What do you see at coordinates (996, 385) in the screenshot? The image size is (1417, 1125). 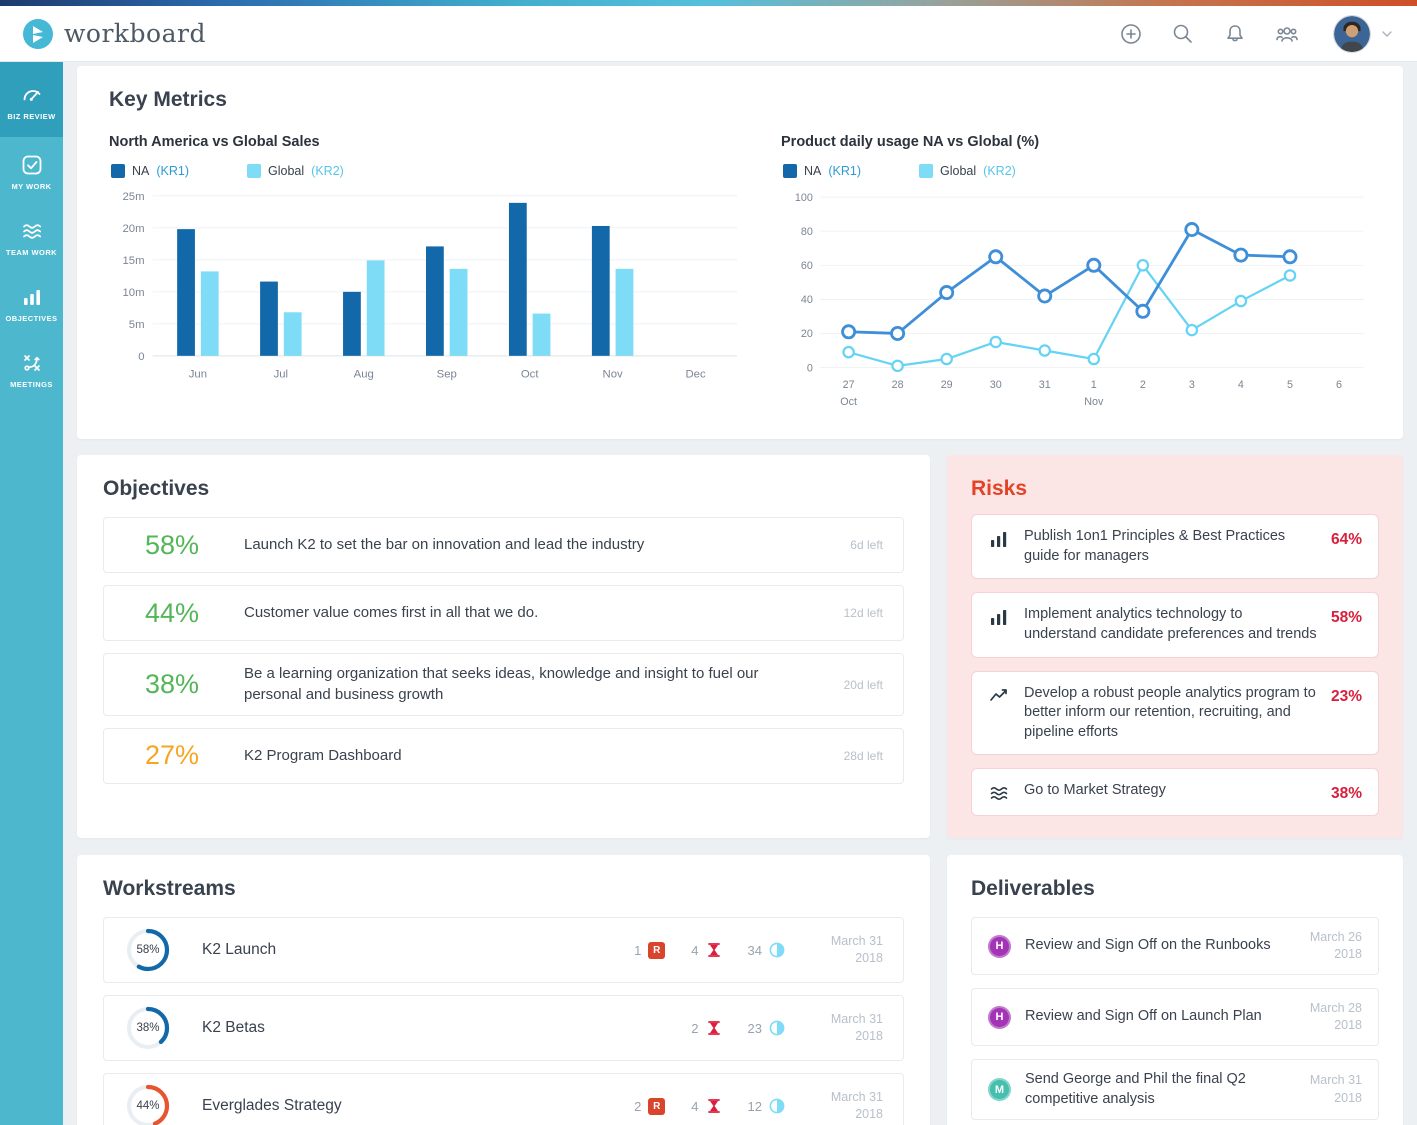 I see `svg-text: 30` at bounding box center [996, 385].